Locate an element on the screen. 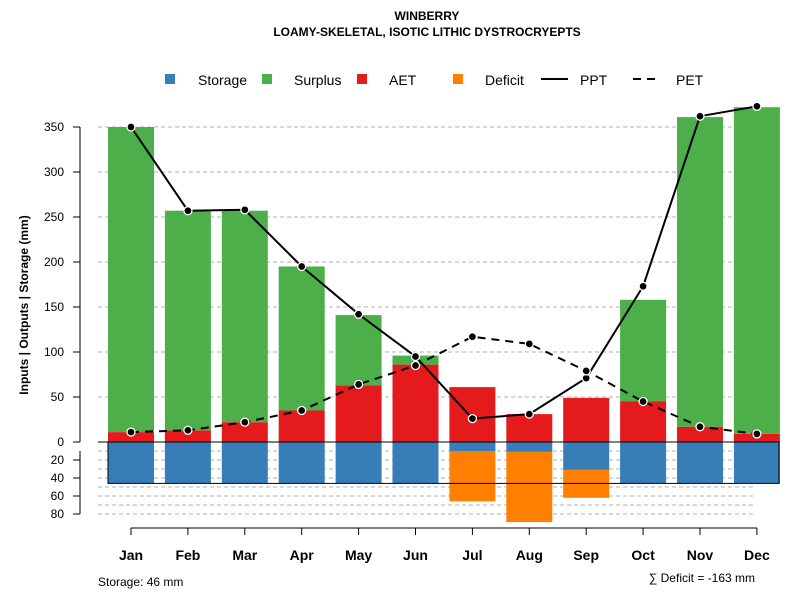 Image resolution: width=800 pixels, height=600 pixels. x-tick-label: Sep is located at coordinates (586, 555).